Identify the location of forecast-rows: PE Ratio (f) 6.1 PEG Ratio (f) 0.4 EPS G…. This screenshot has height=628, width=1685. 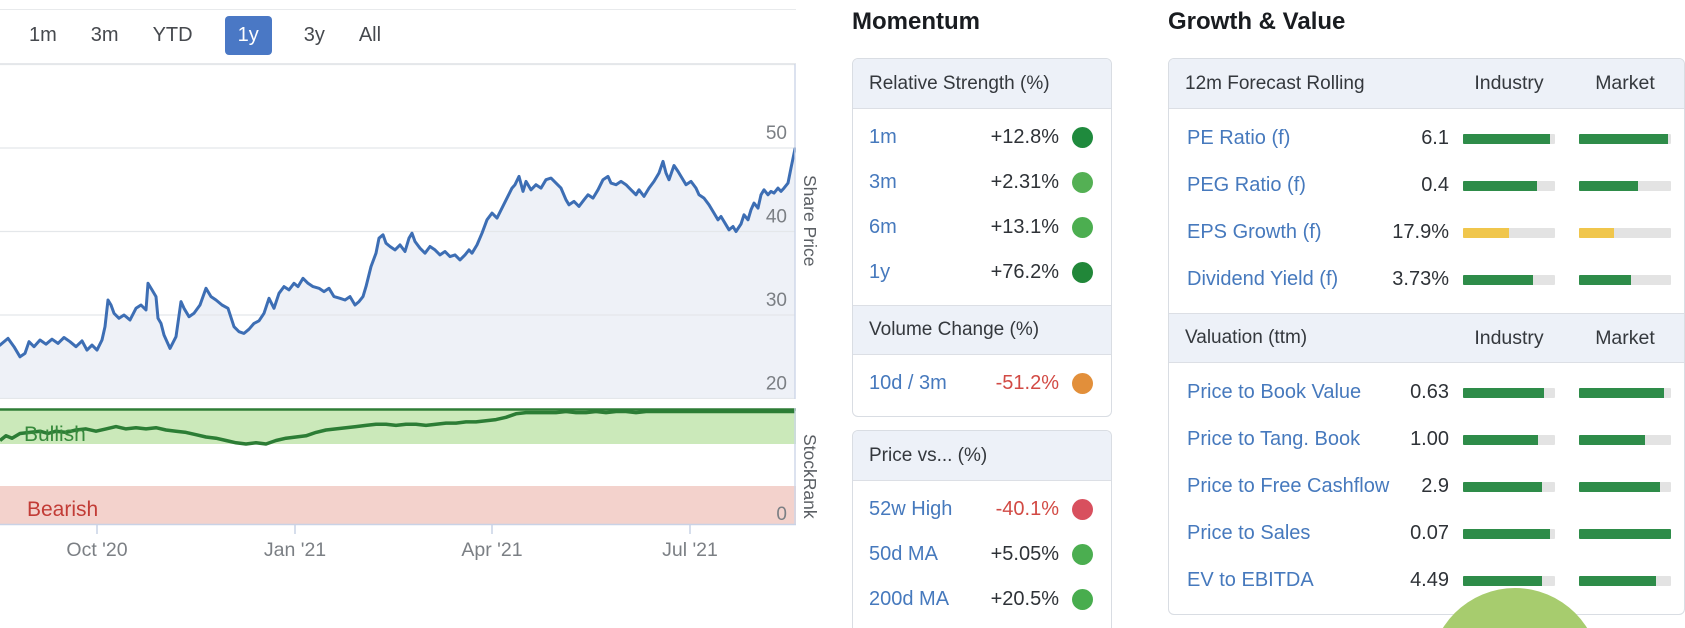
(1426, 211).